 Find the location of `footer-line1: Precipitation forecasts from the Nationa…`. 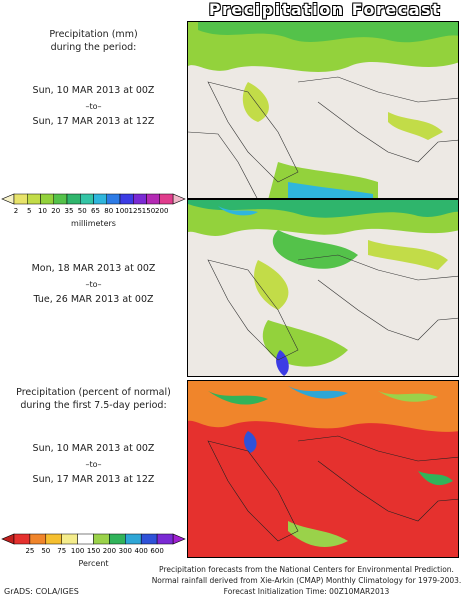

footer-line1: Precipitation forecasts from the Nationa… is located at coordinates (306, 569).